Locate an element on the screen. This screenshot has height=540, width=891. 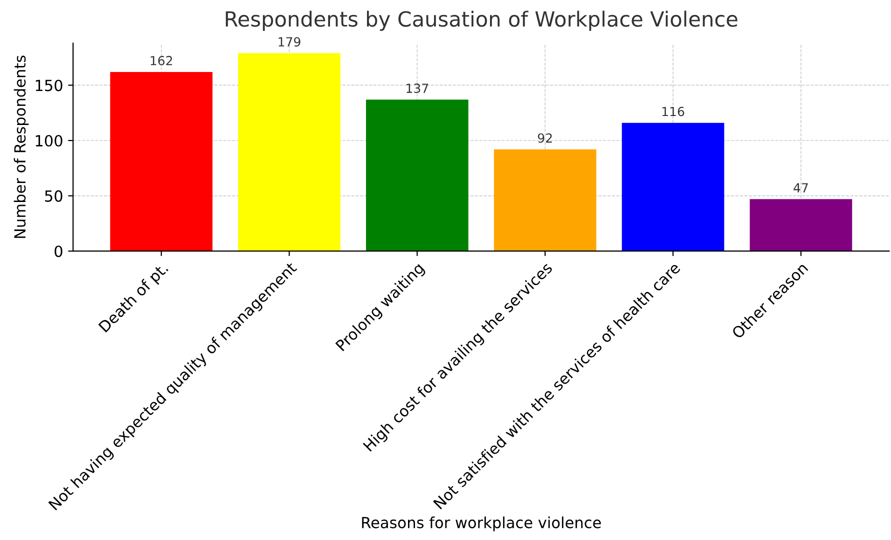
y-tick-label: 50 is located at coordinates (53, 196).